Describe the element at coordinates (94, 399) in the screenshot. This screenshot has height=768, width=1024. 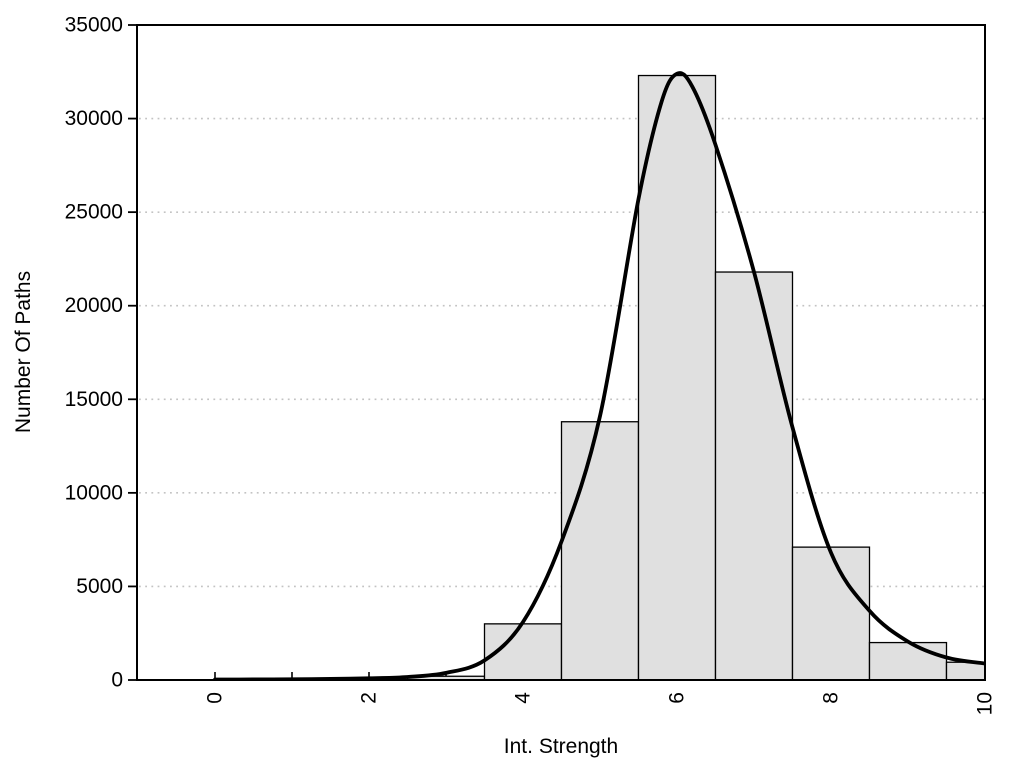
I see `y-tick-label: 15000` at that location.